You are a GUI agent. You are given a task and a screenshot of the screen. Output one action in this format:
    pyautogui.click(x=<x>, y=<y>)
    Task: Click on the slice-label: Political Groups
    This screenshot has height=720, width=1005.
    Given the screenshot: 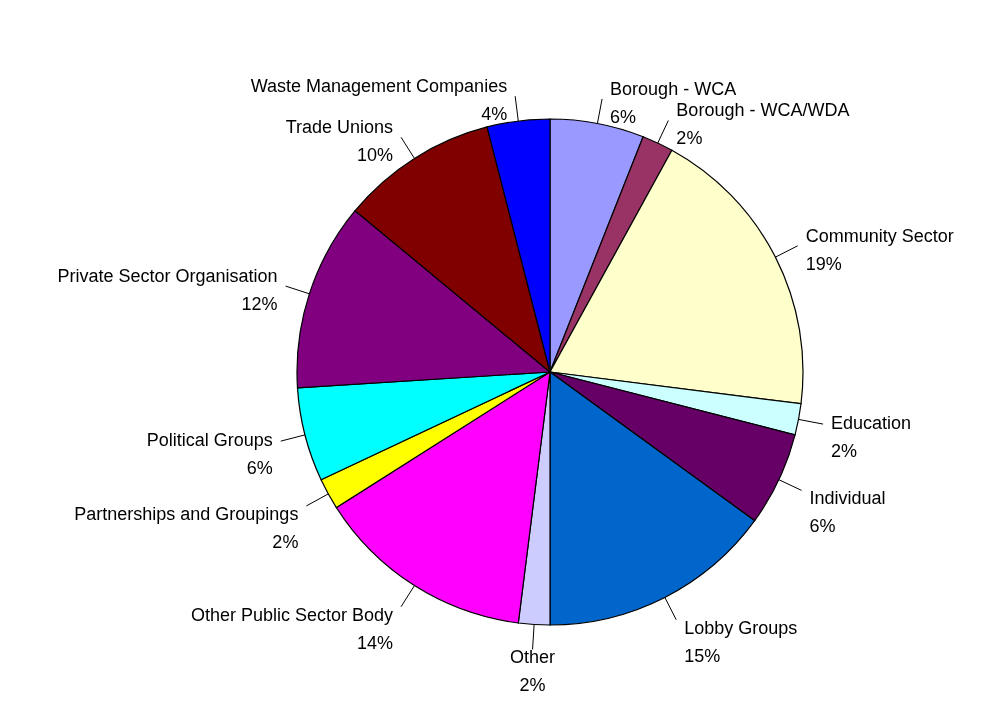 What is the action you would take?
    pyautogui.click(x=209, y=440)
    